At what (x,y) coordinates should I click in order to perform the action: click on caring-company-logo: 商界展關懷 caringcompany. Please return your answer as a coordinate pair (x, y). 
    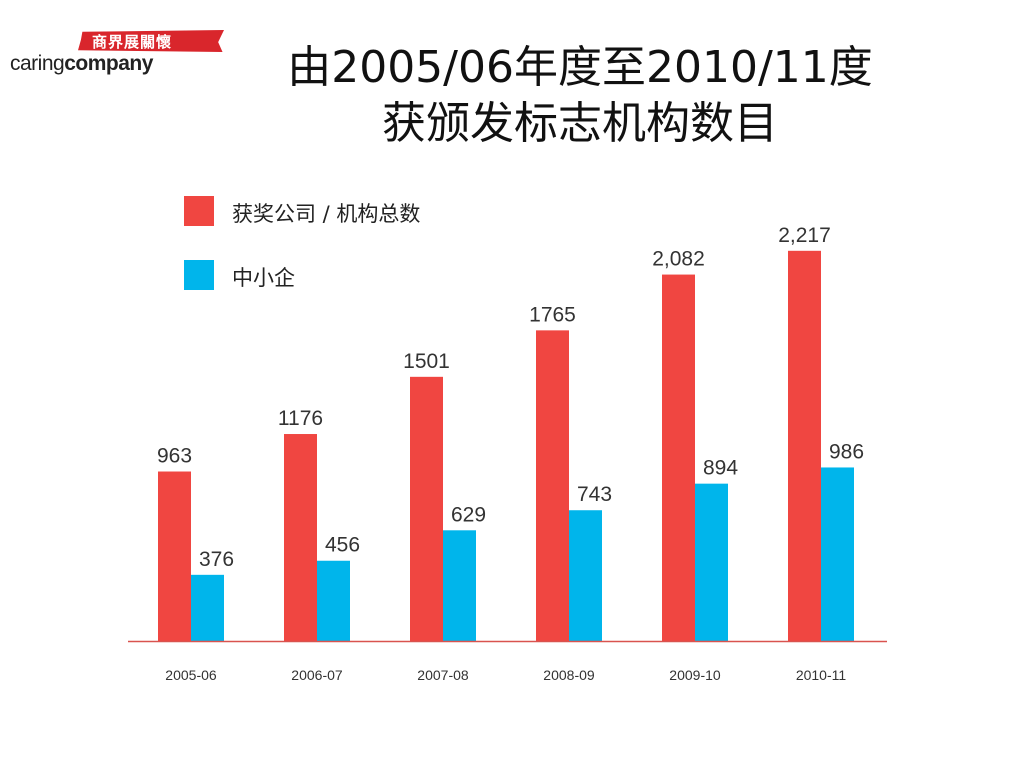
    Looking at the image, I should click on (117, 53).